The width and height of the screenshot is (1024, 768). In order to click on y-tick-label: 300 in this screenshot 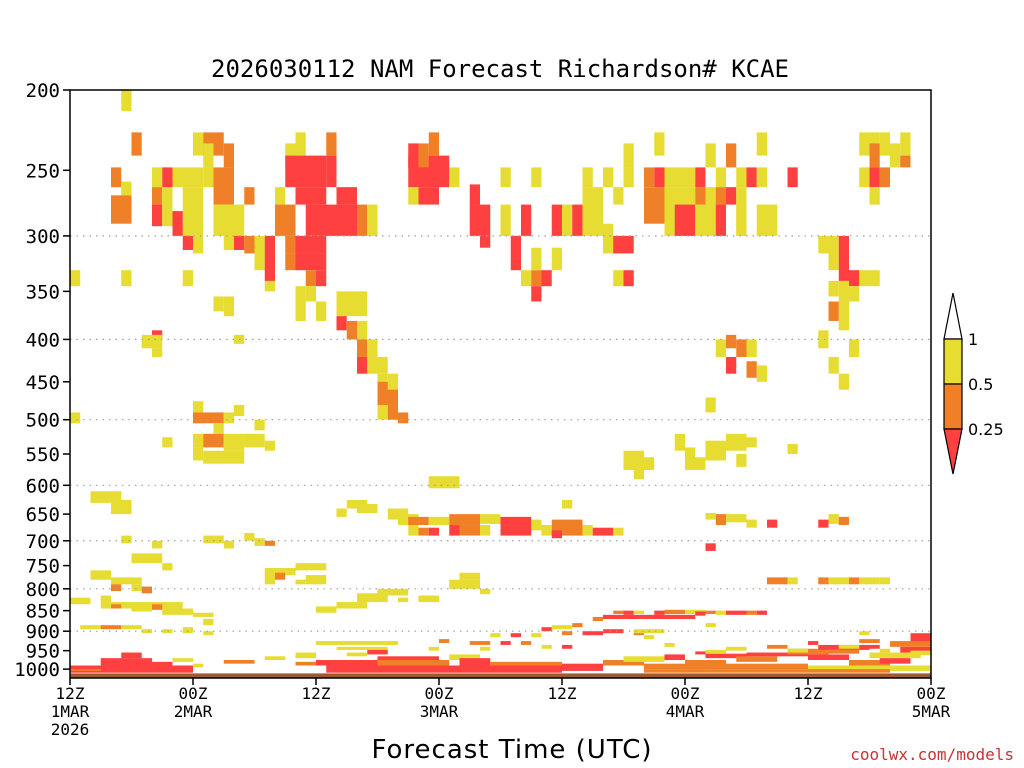, I will do `click(43, 237)`.